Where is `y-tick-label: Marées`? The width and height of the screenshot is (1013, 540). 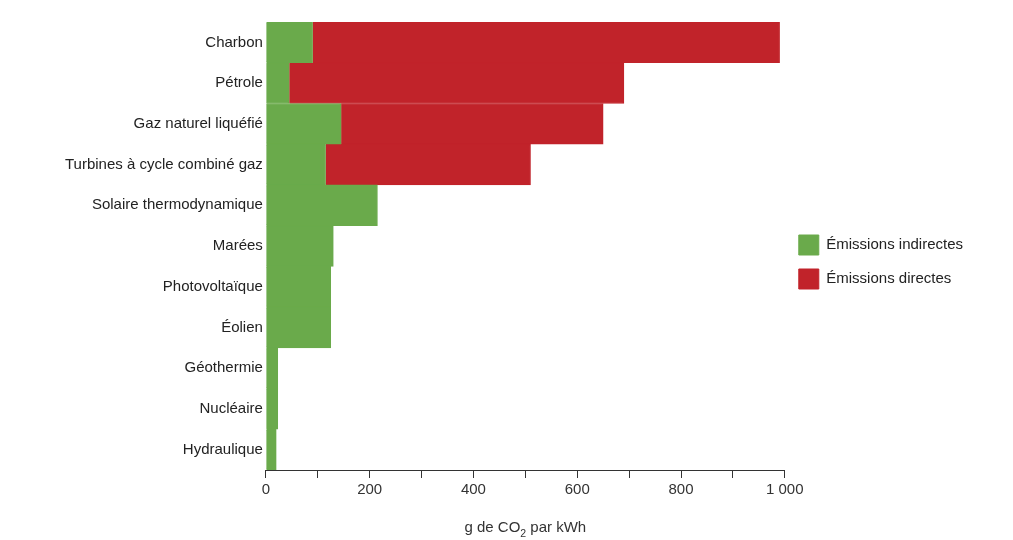
y-tick-label: Marées is located at coordinates (237, 245).